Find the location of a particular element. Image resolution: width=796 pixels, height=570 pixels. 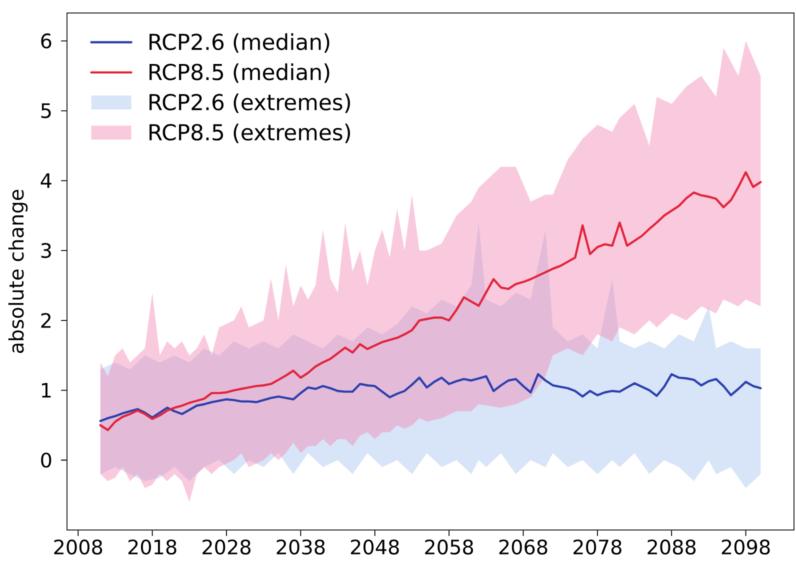

y-tick-label: 1 is located at coordinates (46, 390).